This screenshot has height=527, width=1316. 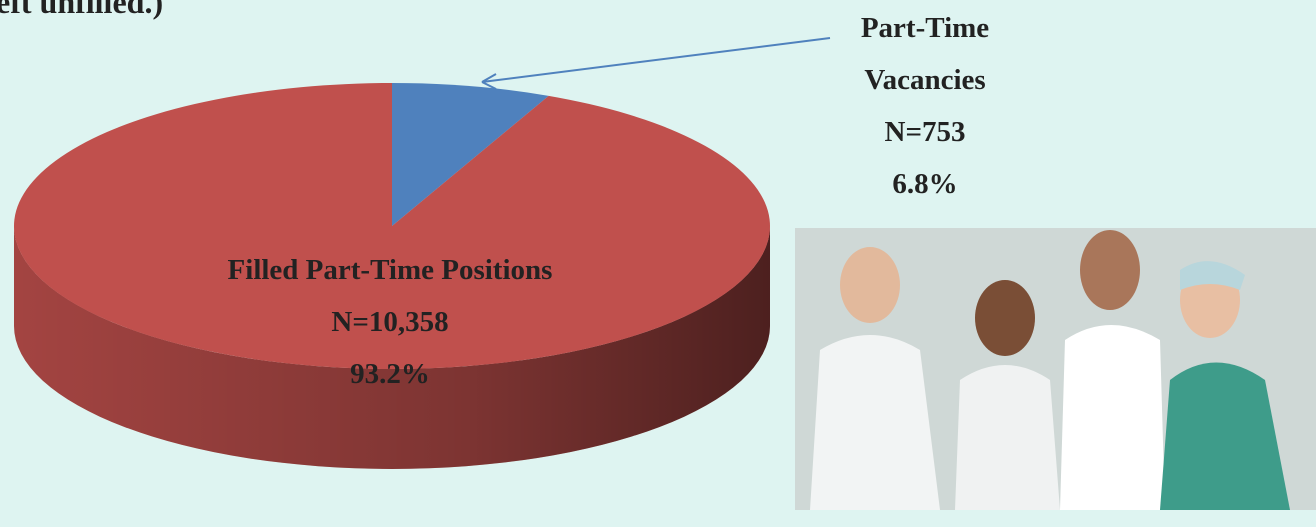 What do you see at coordinates (925, 54) in the screenshot?
I see `category-label: Part-Time Vacancies` at bounding box center [925, 54].